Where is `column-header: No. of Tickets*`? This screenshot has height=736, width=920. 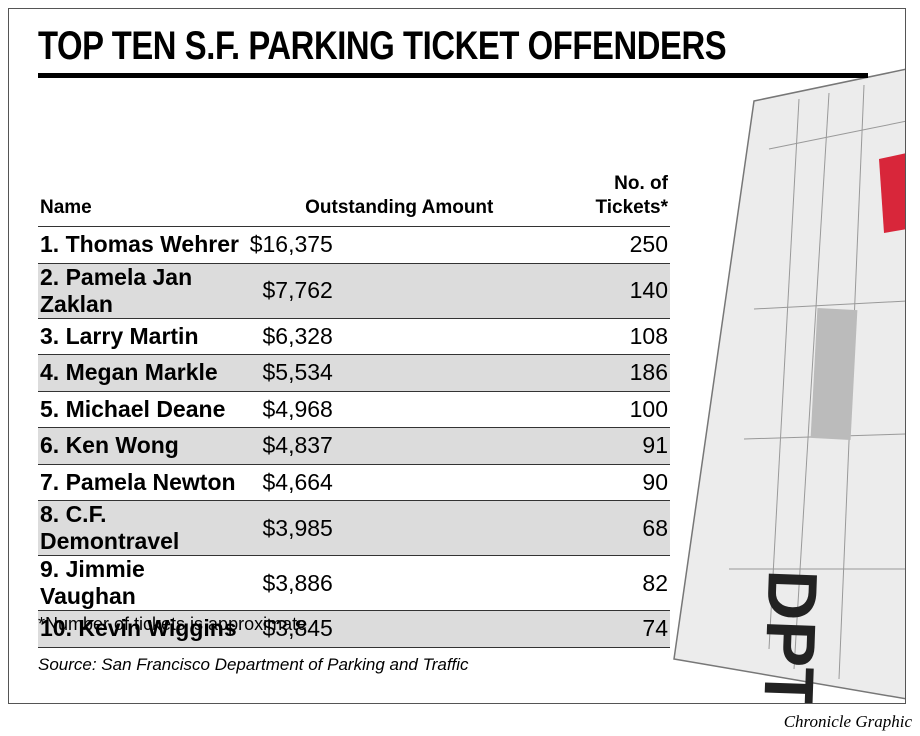
column-header: No. of Tickets* is located at coordinates (631, 195).